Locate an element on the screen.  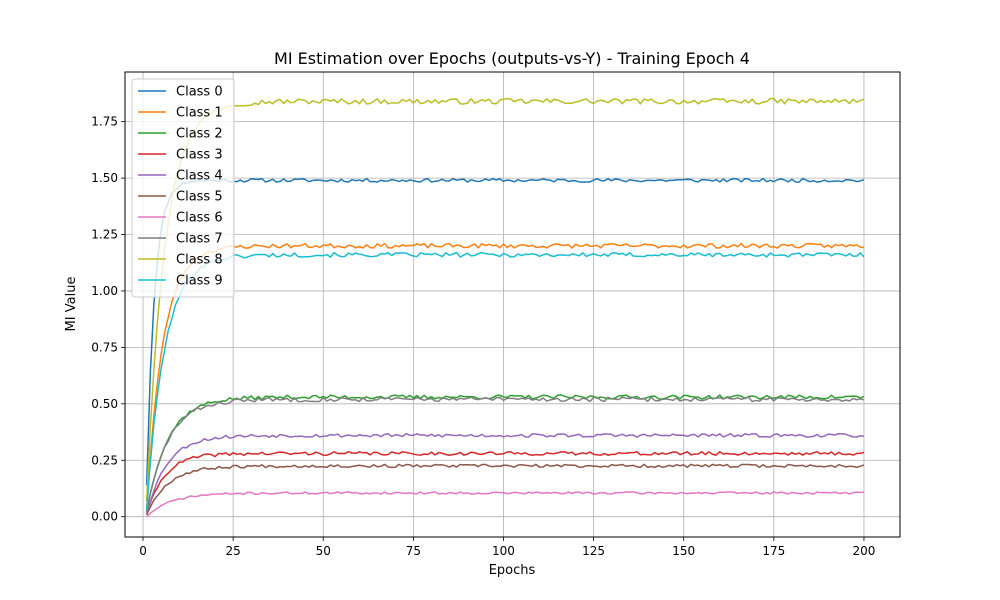
y-axis-title: MI Value is located at coordinates (71, 304).